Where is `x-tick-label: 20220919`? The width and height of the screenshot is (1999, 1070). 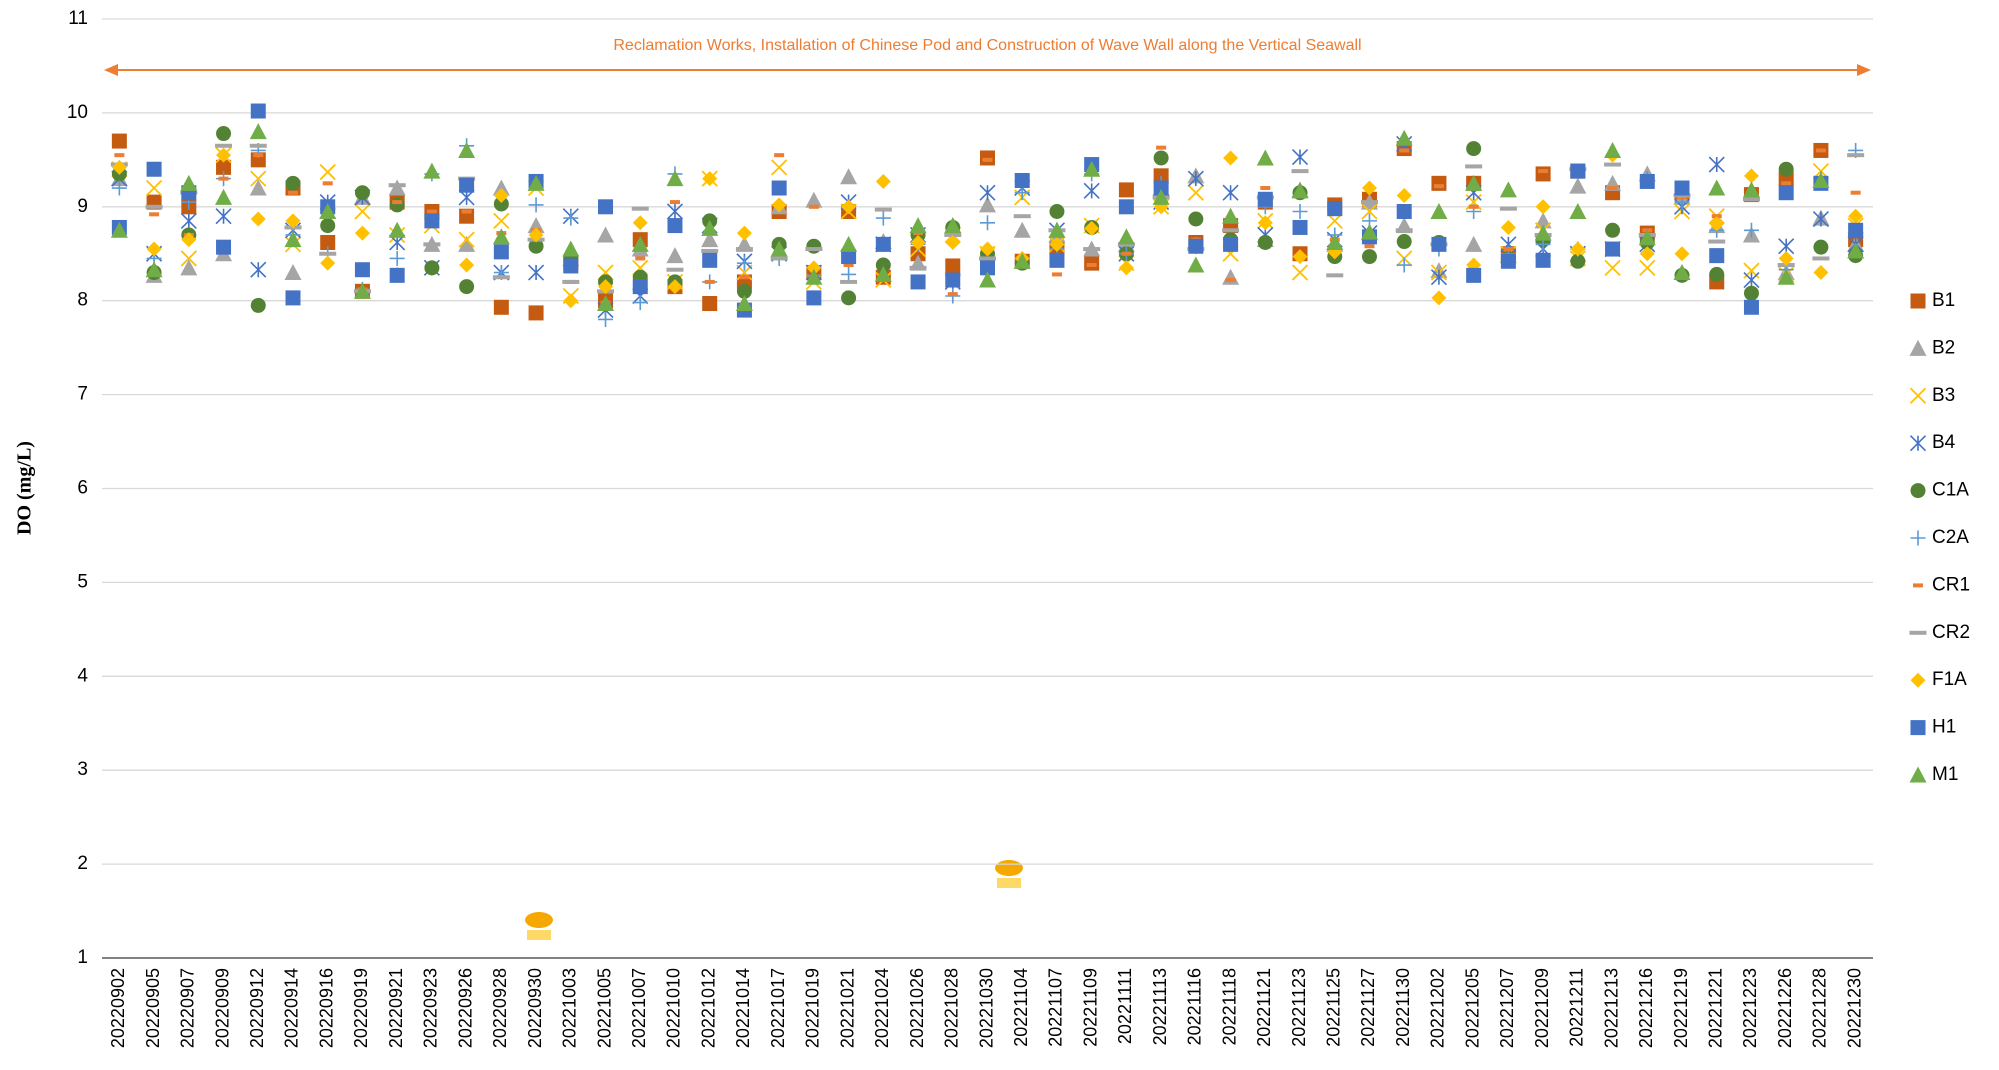
x-tick-label: 20220919 is located at coordinates (361, 1008).